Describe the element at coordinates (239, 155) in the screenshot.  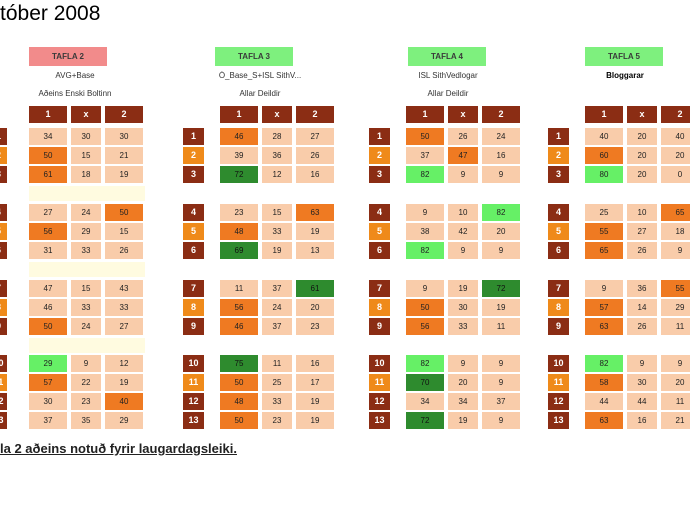
I see `table-cell: 39` at that location.